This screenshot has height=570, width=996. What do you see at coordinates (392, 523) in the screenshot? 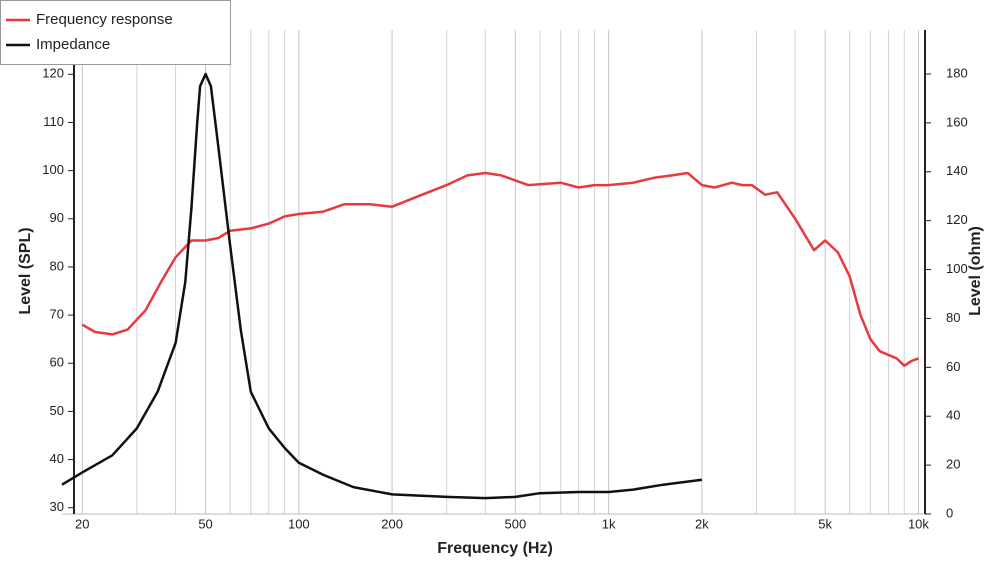
I see `x-tick-label: 200` at bounding box center [392, 523].